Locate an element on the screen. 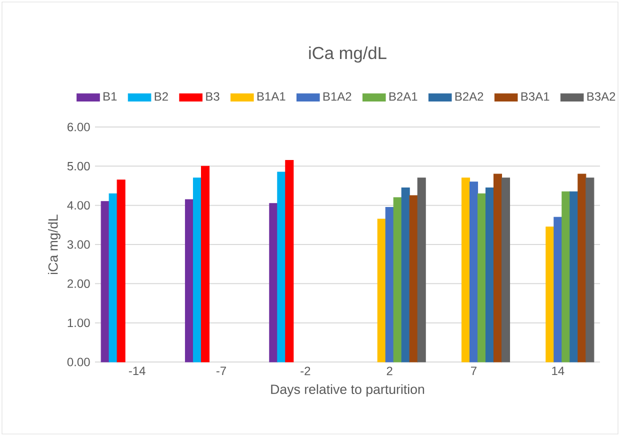 The image size is (620, 436). legend-label: B1A1 is located at coordinates (271, 96).